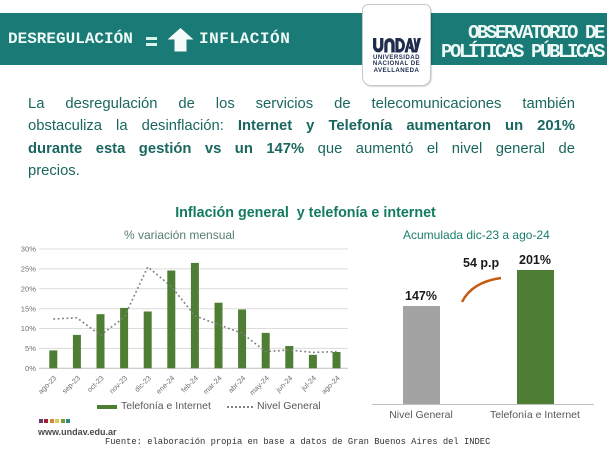 The height and width of the screenshot is (458, 610). I want to click on svg-text: ene-24, so click(165, 385).